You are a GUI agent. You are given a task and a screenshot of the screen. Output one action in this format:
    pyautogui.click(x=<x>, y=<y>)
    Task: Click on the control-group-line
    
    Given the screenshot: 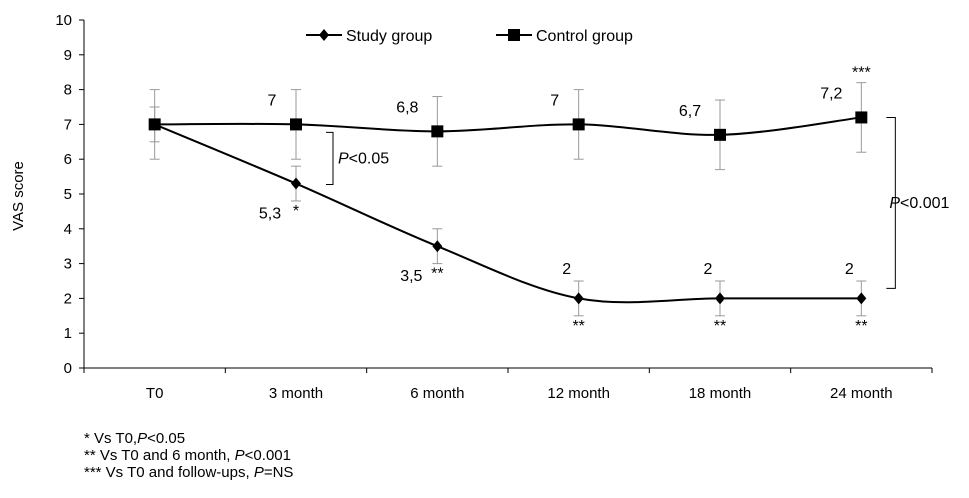 What is the action you would take?
    pyautogui.click(x=508, y=126)
    